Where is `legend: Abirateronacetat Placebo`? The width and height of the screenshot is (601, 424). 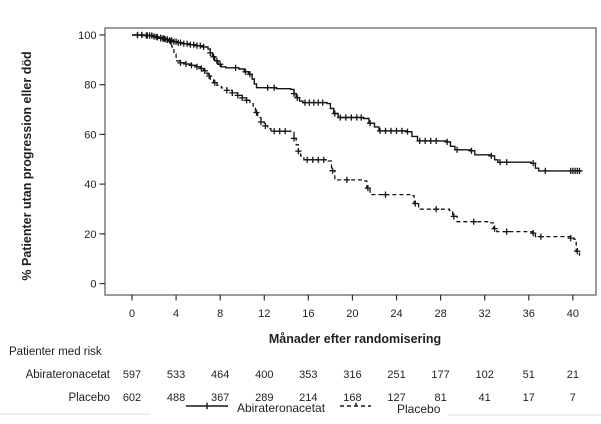 legend: Abirateronacetat Placebo is located at coordinates (313, 408).